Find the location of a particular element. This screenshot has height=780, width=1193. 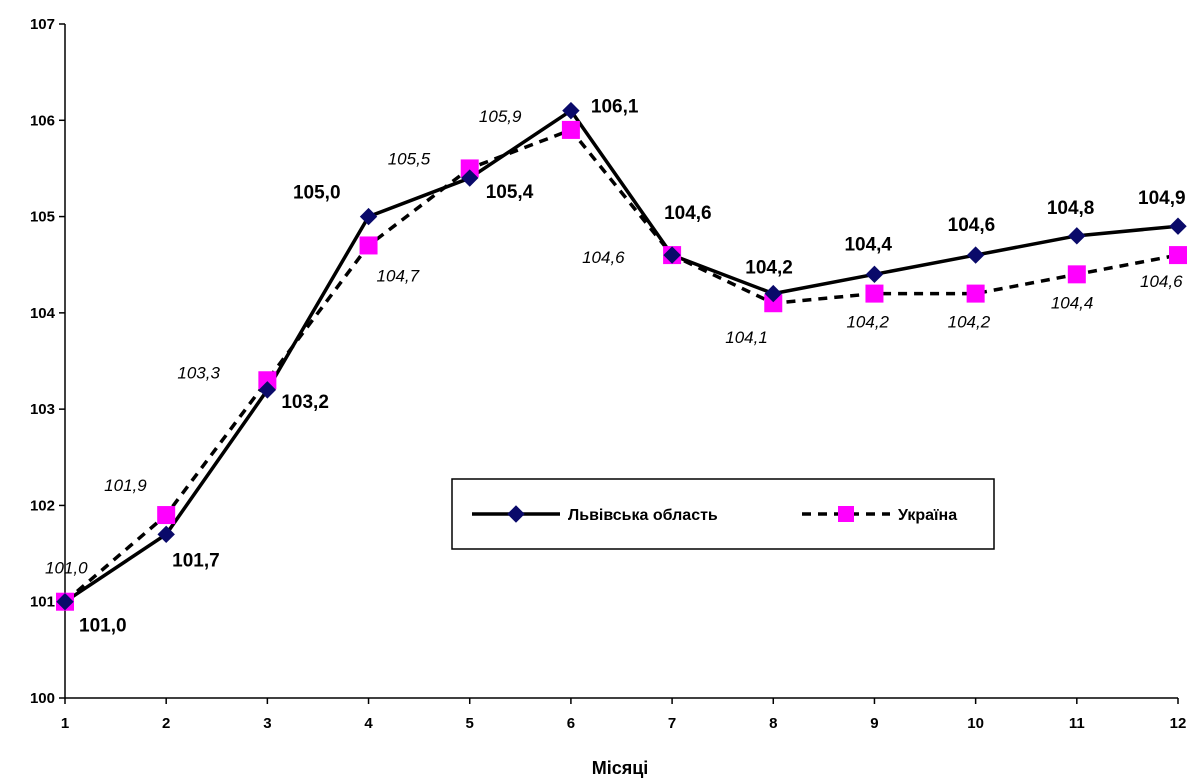

x-axis-title: Місяці is located at coordinates (620, 768).